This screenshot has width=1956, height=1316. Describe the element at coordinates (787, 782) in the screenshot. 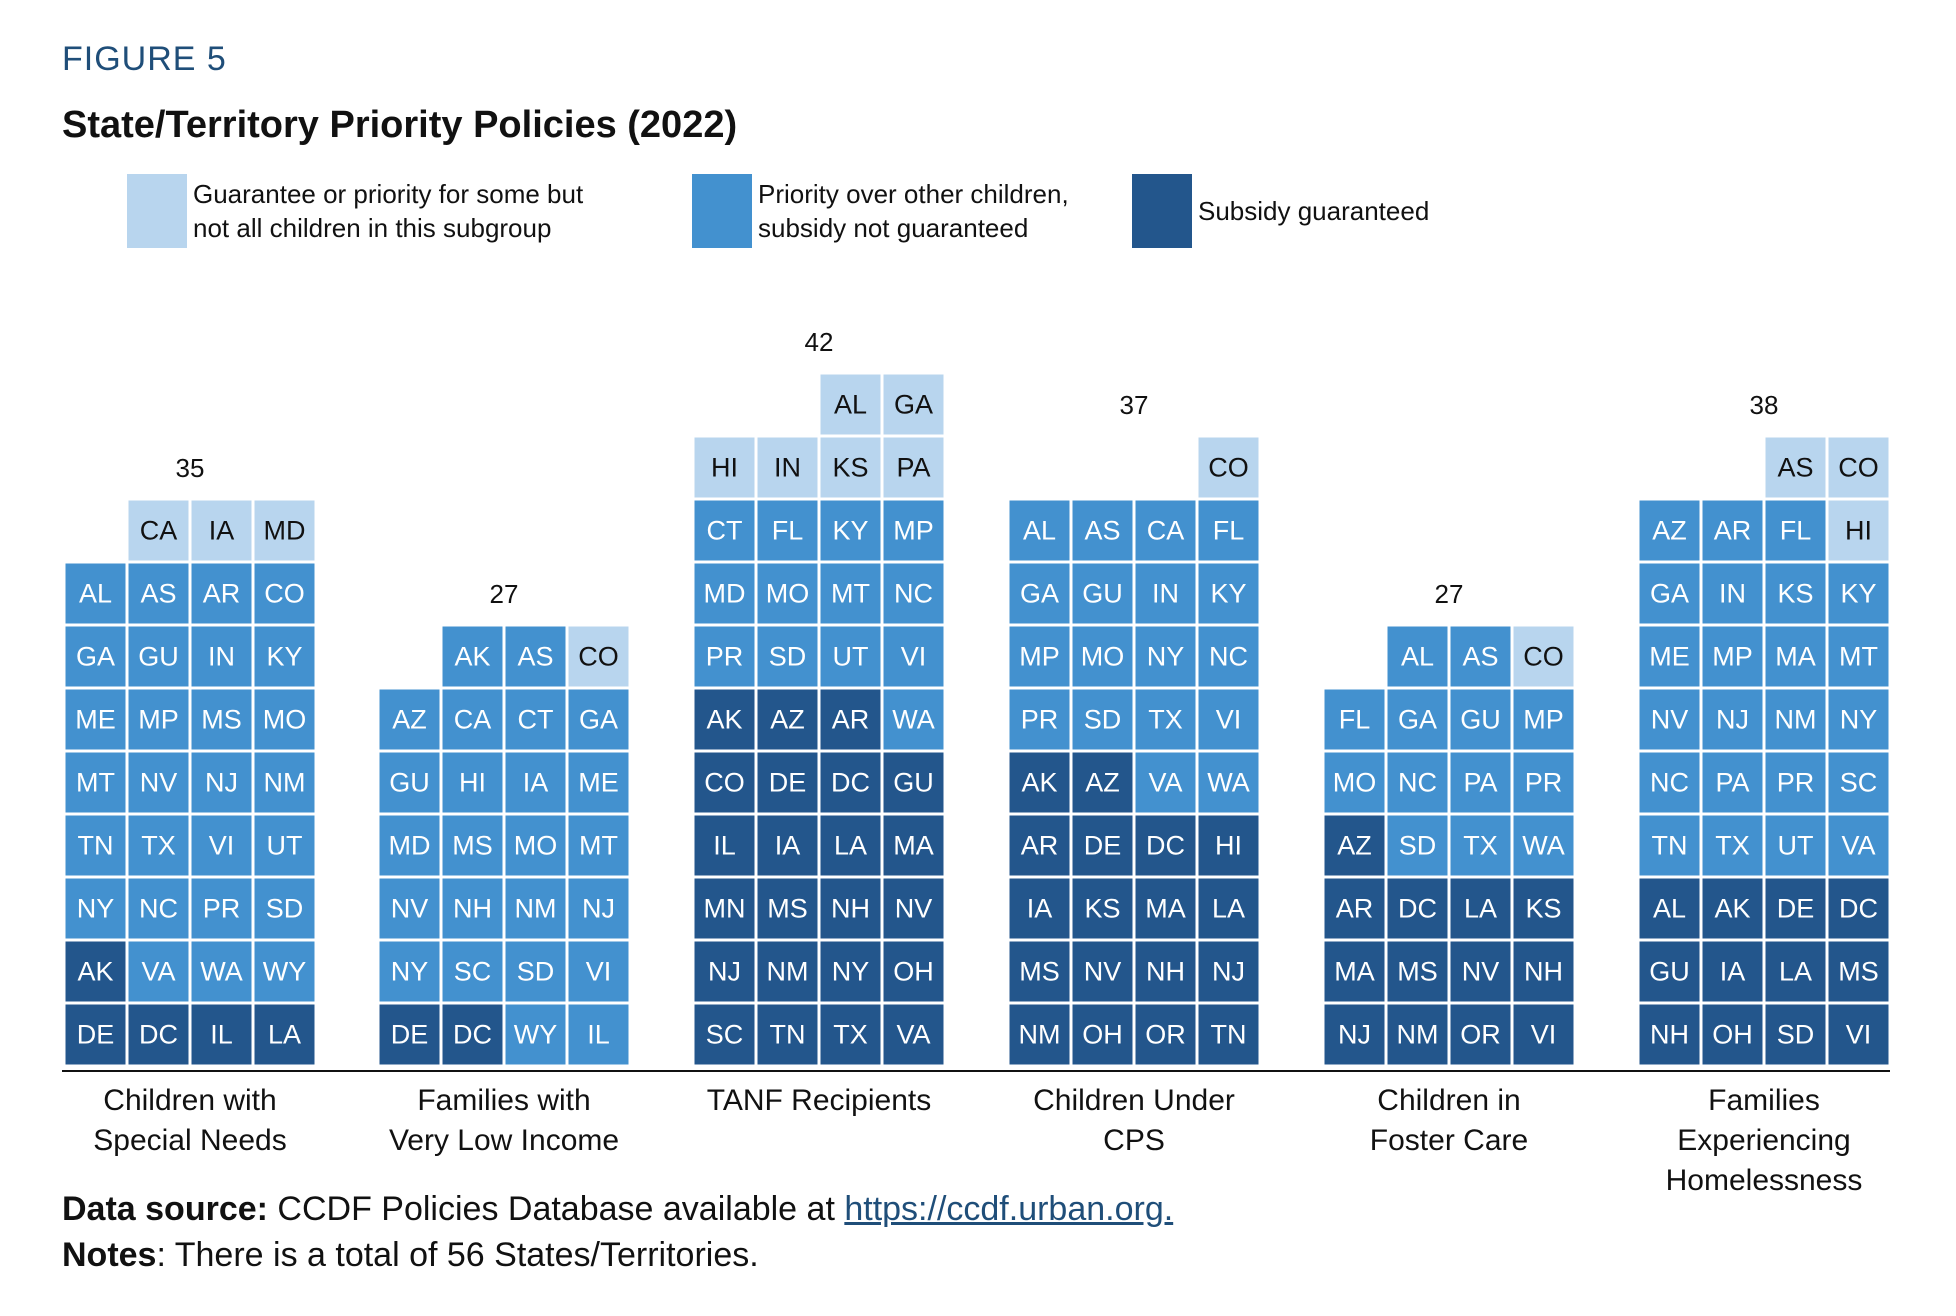

I see `state-cell: DE` at that location.